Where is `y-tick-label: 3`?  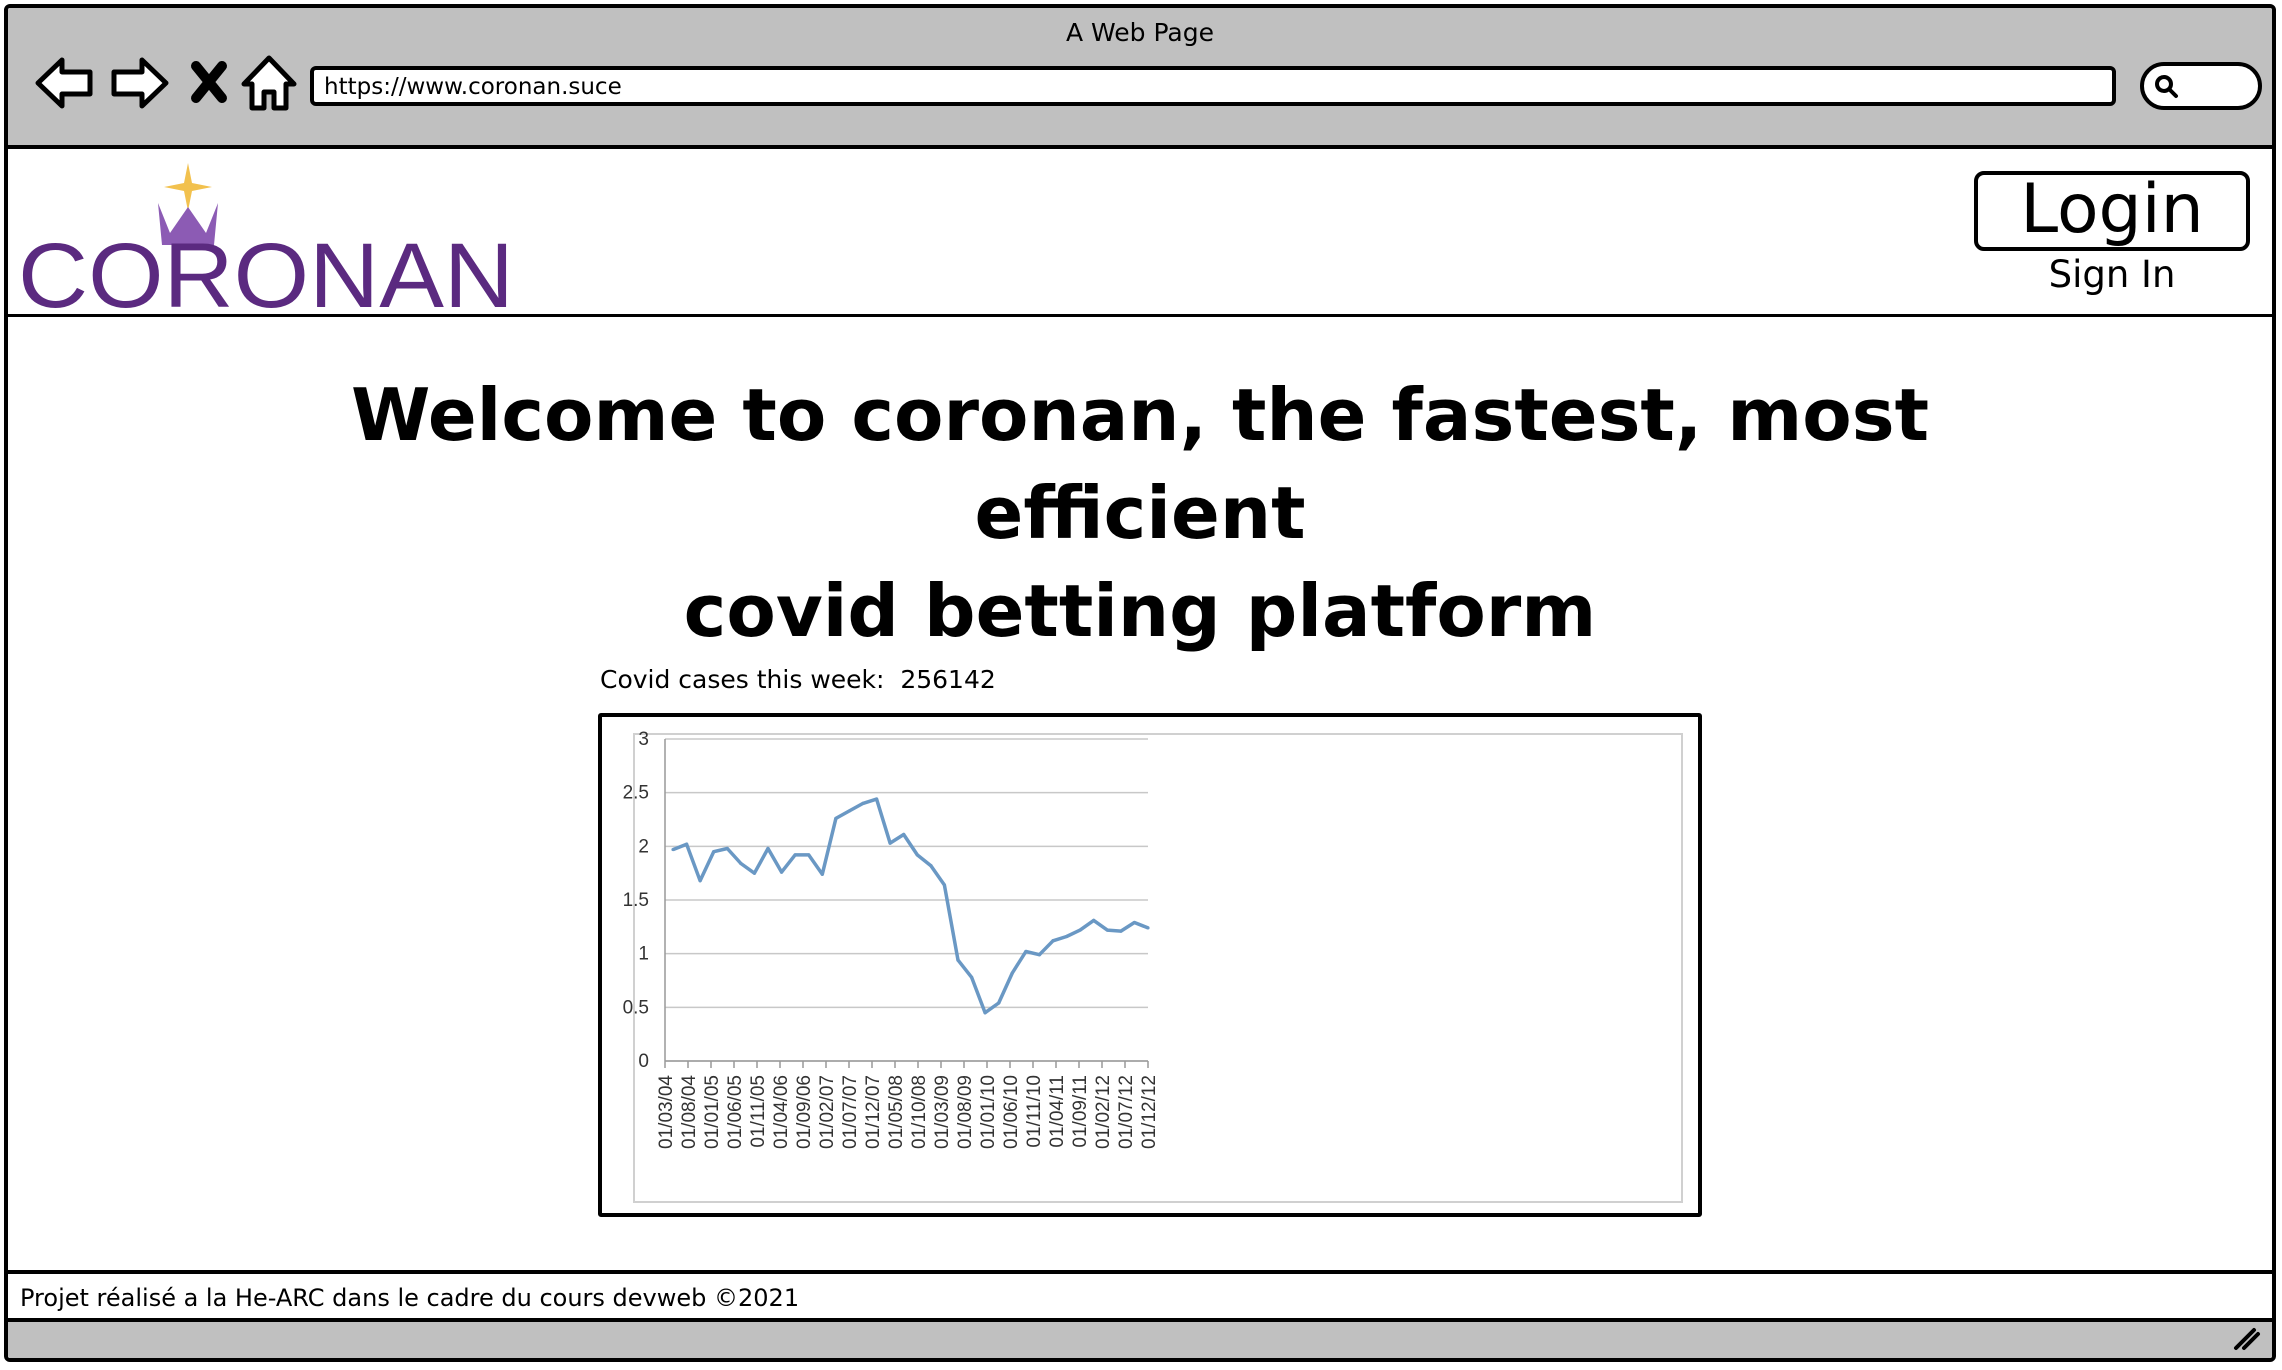
y-tick-label: 3 is located at coordinates (643, 739).